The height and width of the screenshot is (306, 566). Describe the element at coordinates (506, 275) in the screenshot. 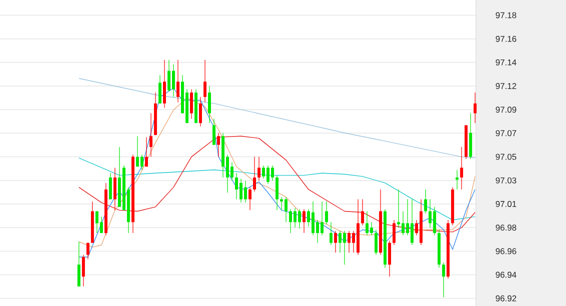

I see `y-tick-label: 96.94` at that location.